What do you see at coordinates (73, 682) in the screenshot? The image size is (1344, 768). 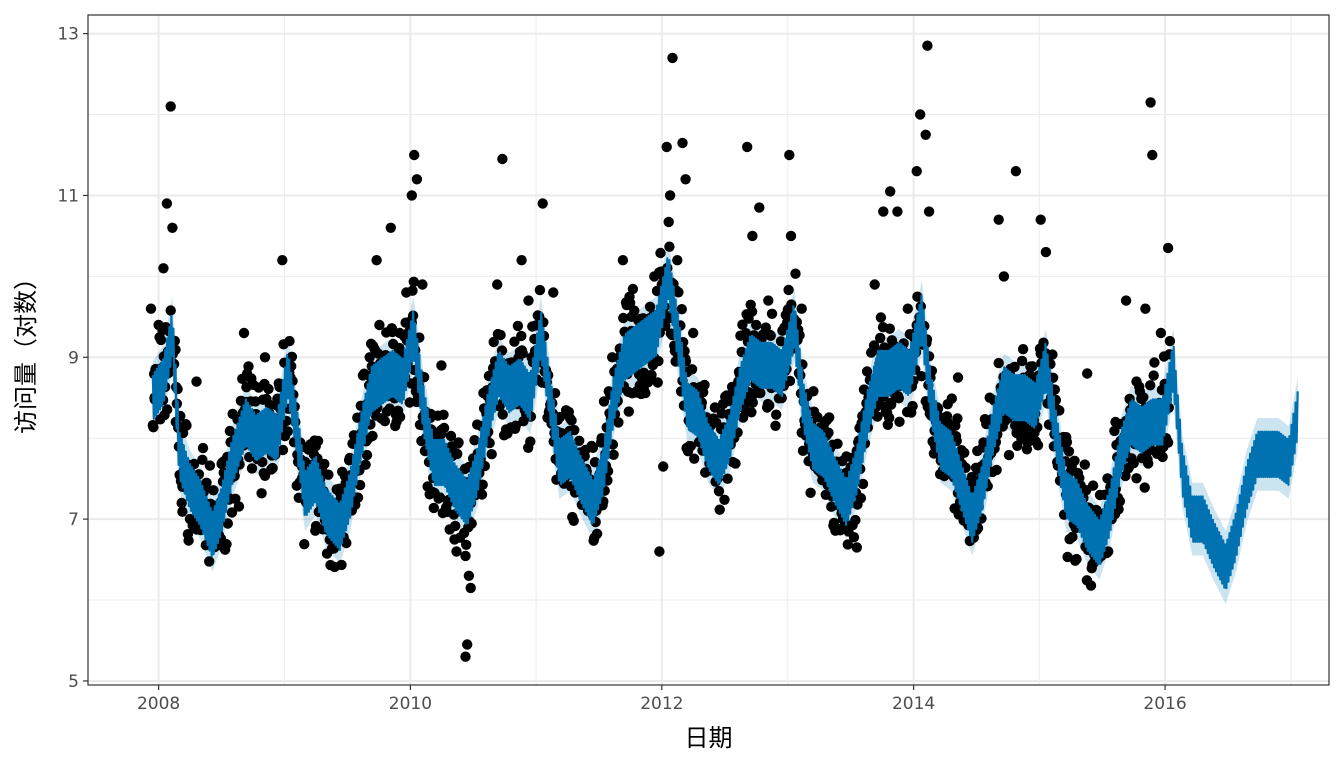 I see `y-tick-label: 5` at bounding box center [73, 682].